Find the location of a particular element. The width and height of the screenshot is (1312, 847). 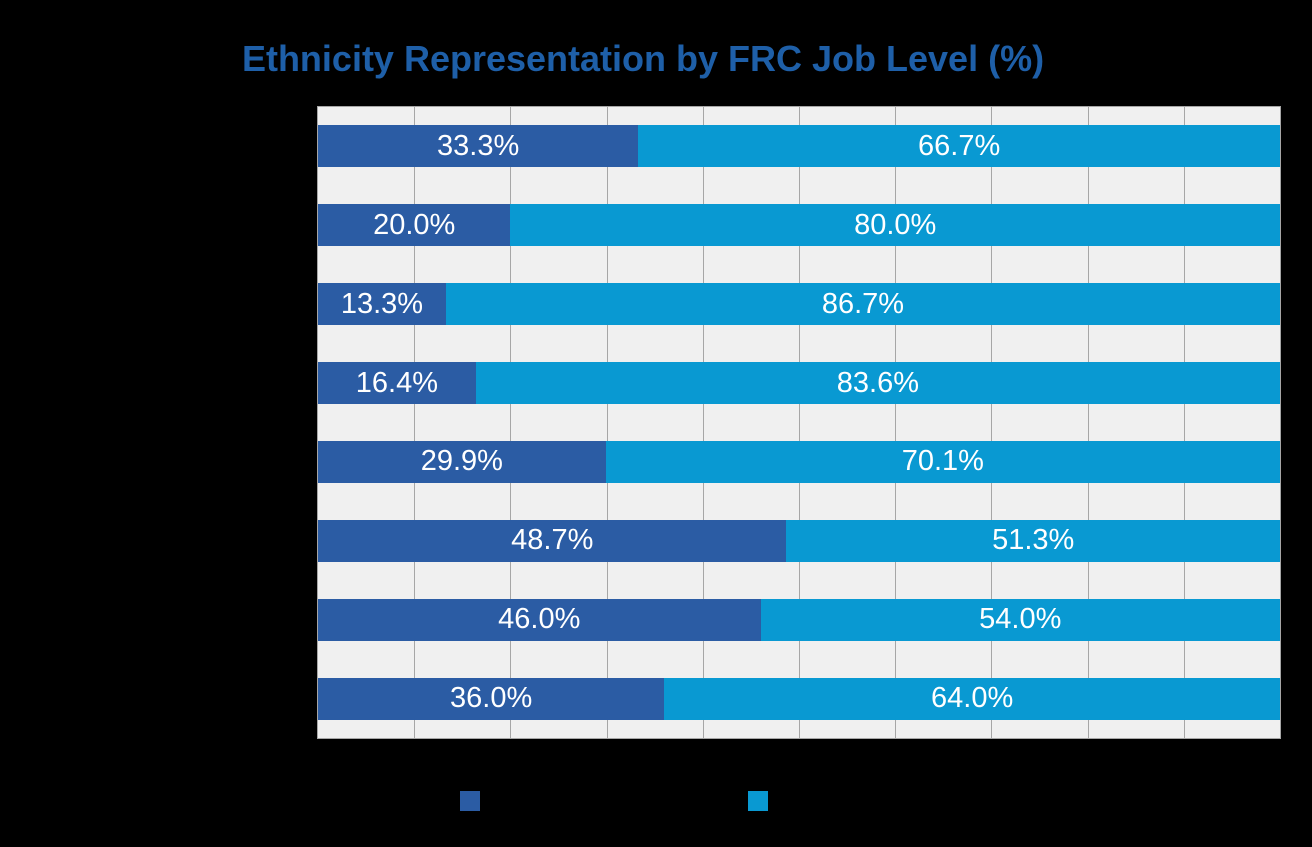

stacked-bar: 20.0% 80.0% is located at coordinates (799, 225).